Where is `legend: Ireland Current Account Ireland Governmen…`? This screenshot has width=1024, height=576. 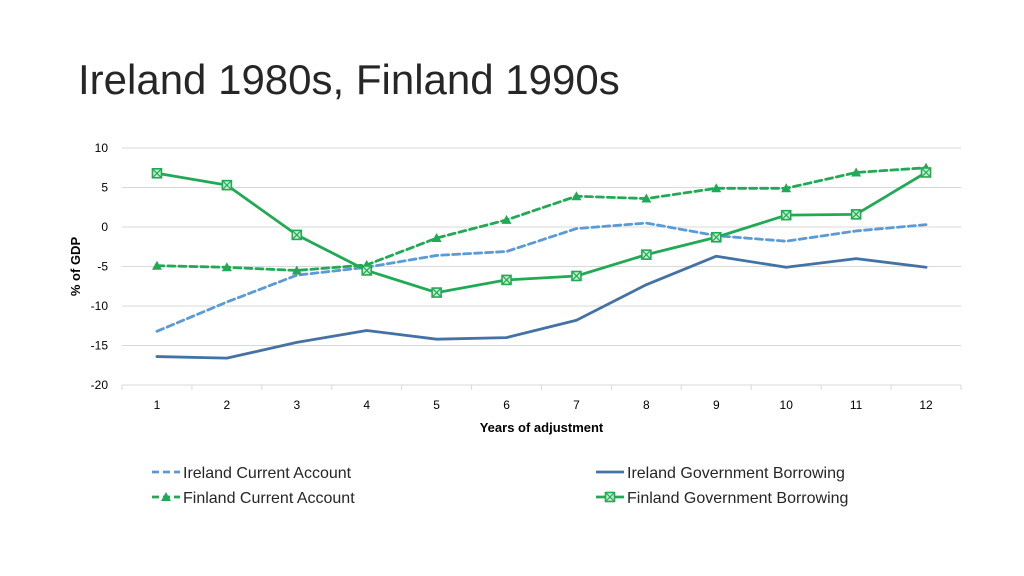 legend: Ireland Current Account Ireland Governmen… is located at coordinates (500, 486).